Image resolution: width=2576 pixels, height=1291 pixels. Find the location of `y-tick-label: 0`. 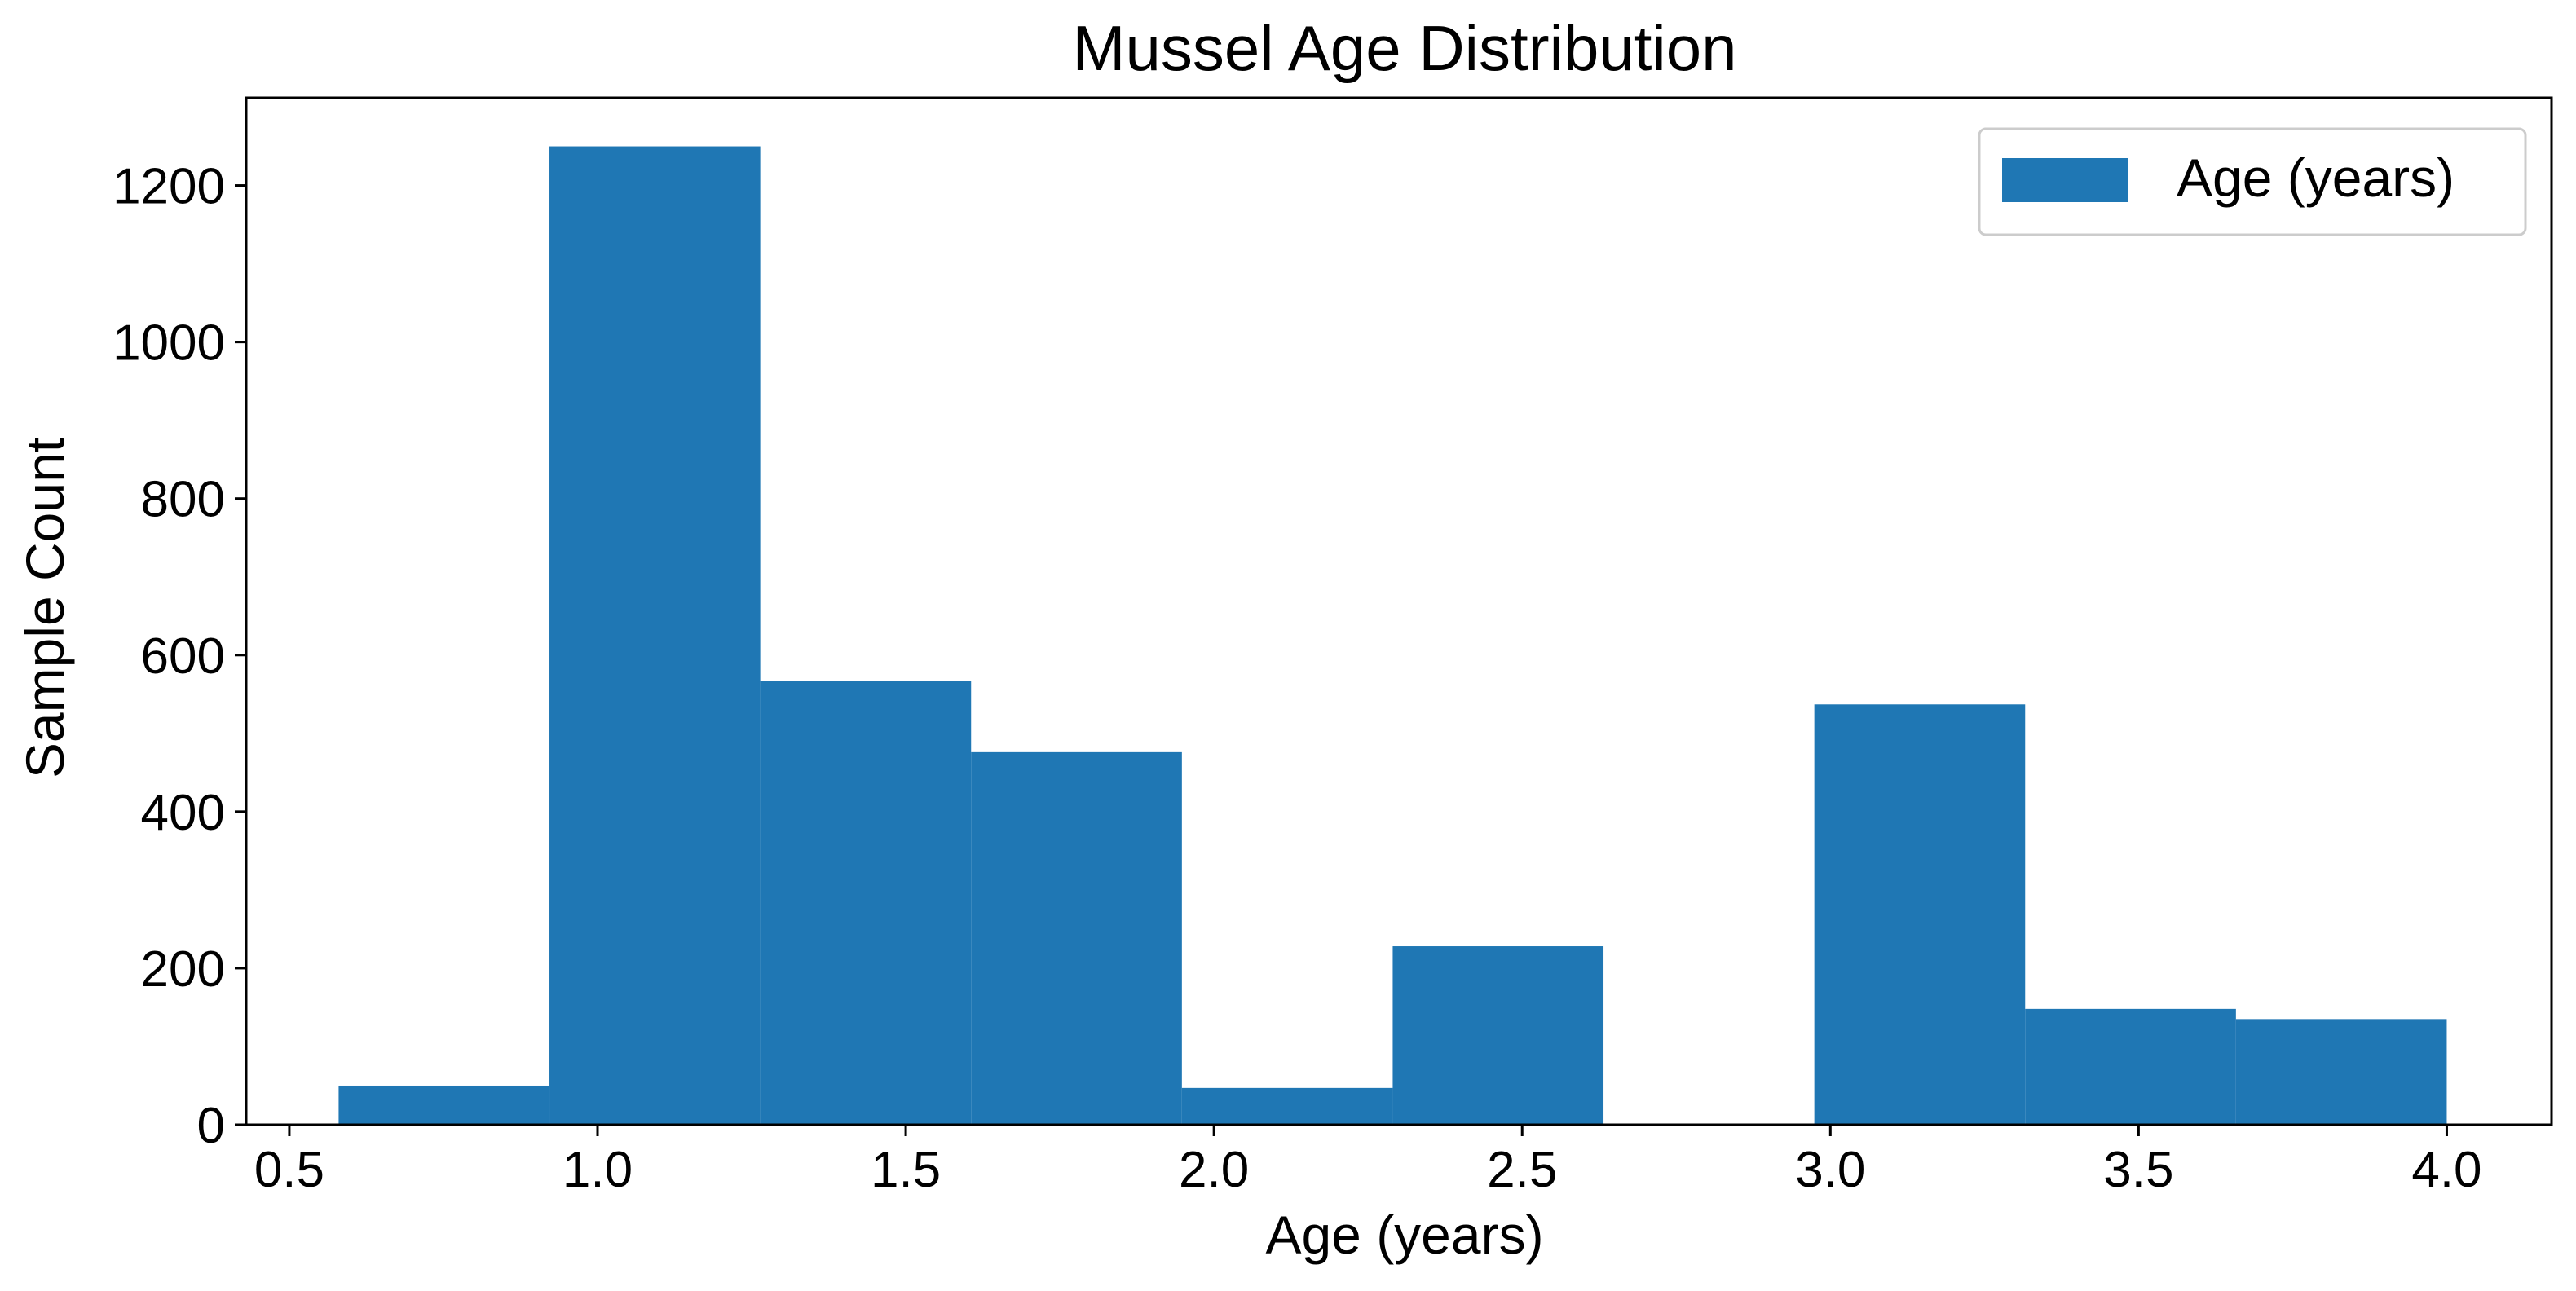

y-tick-label: 0 is located at coordinates (211, 1126).